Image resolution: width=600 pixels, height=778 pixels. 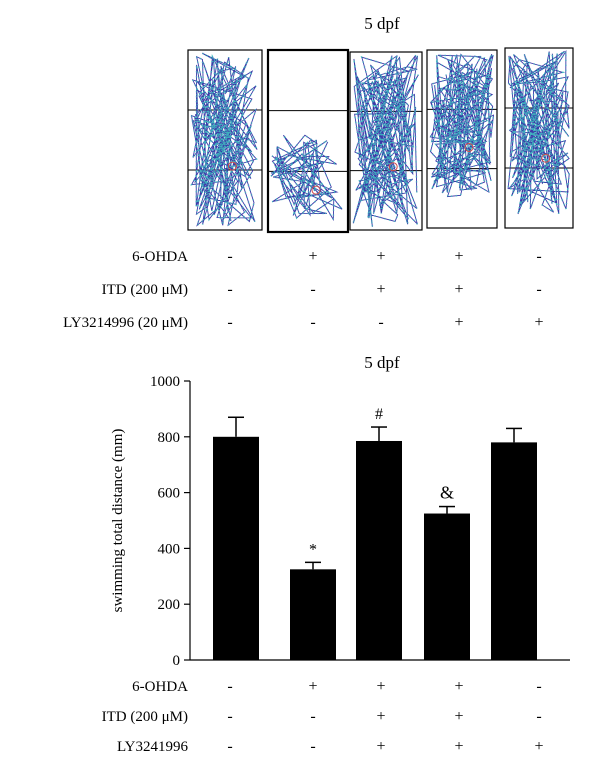 What do you see at coordinates (144, 290) in the screenshot?
I see `top-row-label: ITD (200 μM)` at bounding box center [144, 290].